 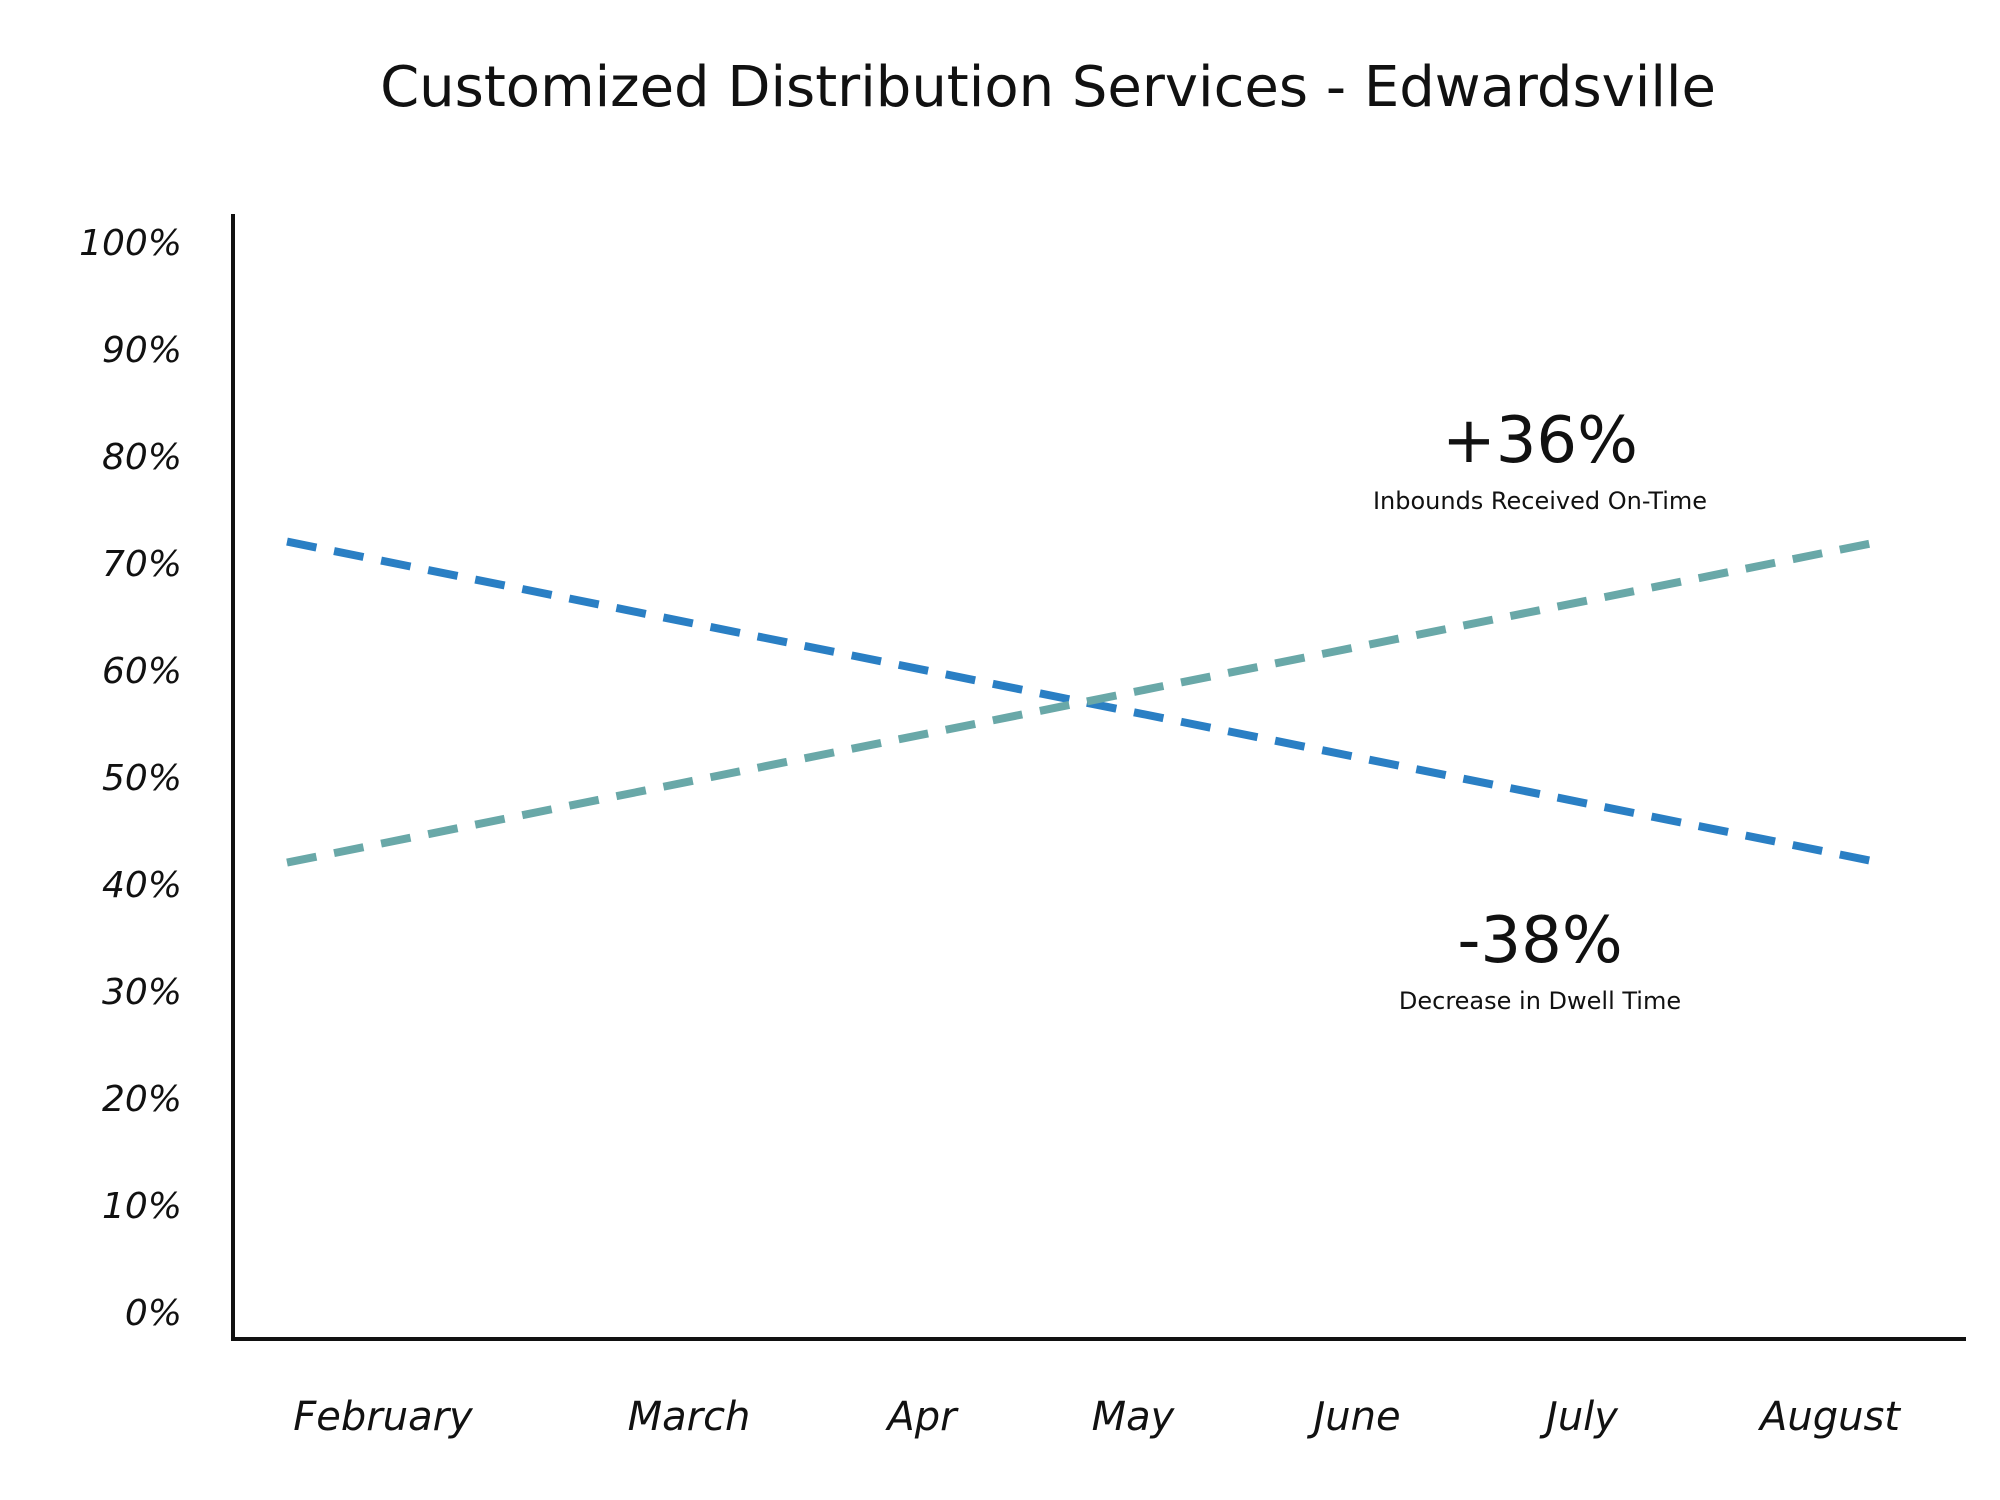 I want to click on y-tick-label: 80%, so click(x=142, y=457).